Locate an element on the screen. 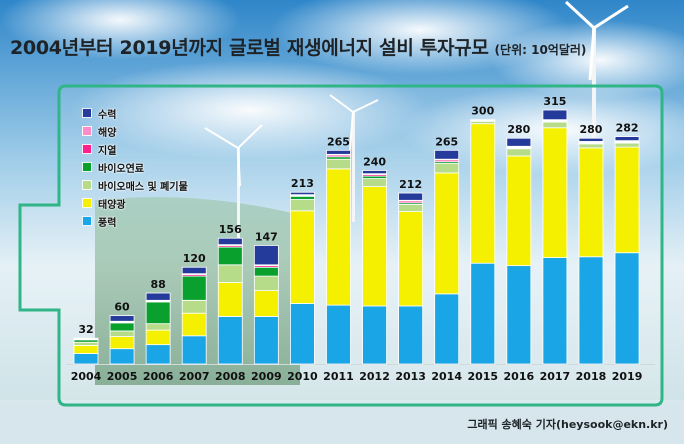 The height and width of the screenshot is (444, 684). legend-label: 바이오매스 및 폐기물 is located at coordinates (143, 187).